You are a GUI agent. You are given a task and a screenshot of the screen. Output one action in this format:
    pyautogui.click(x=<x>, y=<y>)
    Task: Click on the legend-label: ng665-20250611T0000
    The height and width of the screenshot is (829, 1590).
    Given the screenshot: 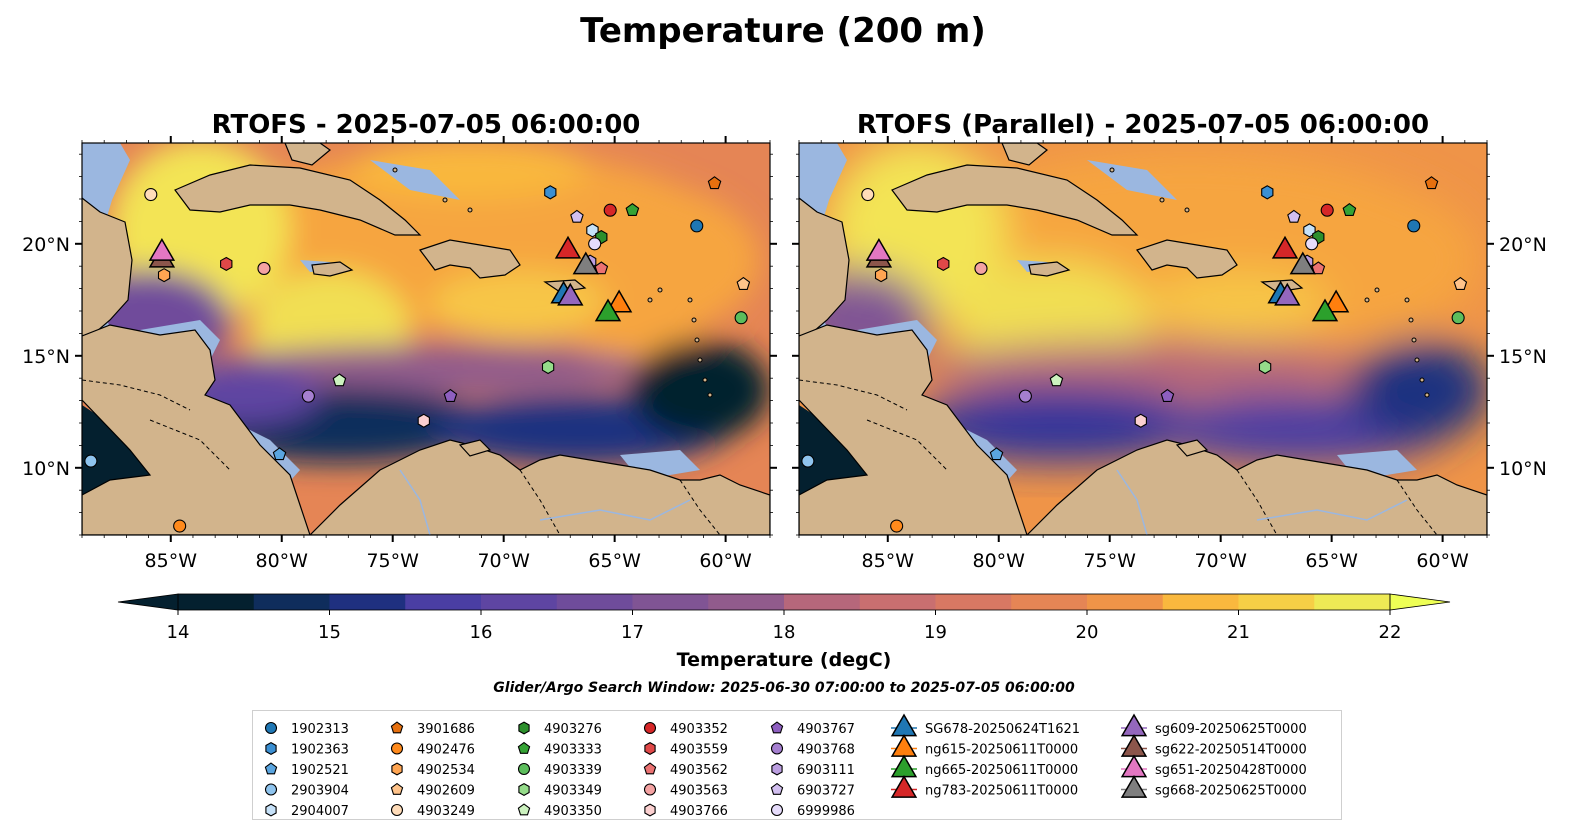 What is the action you would take?
    pyautogui.click(x=1001, y=770)
    